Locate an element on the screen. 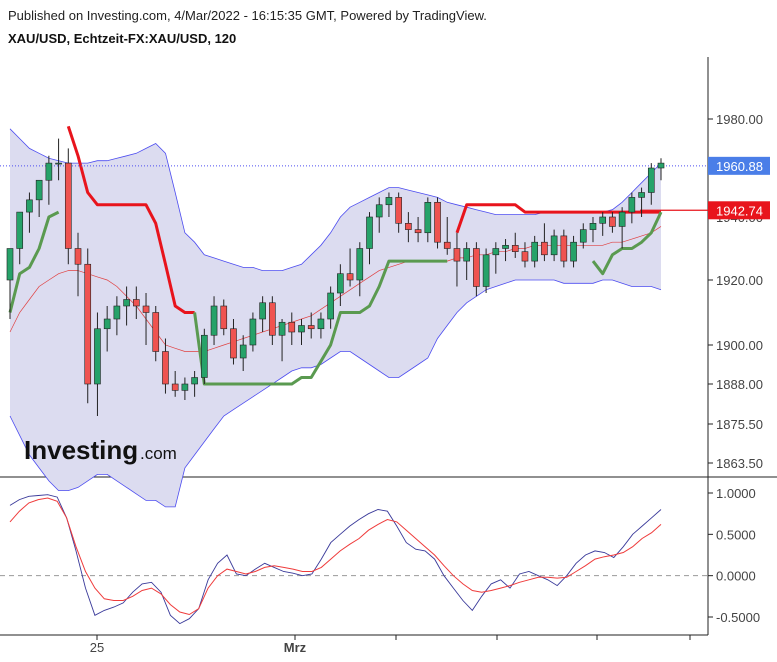 The height and width of the screenshot is (662, 777). time-tick-label: Mrz is located at coordinates (295, 647).